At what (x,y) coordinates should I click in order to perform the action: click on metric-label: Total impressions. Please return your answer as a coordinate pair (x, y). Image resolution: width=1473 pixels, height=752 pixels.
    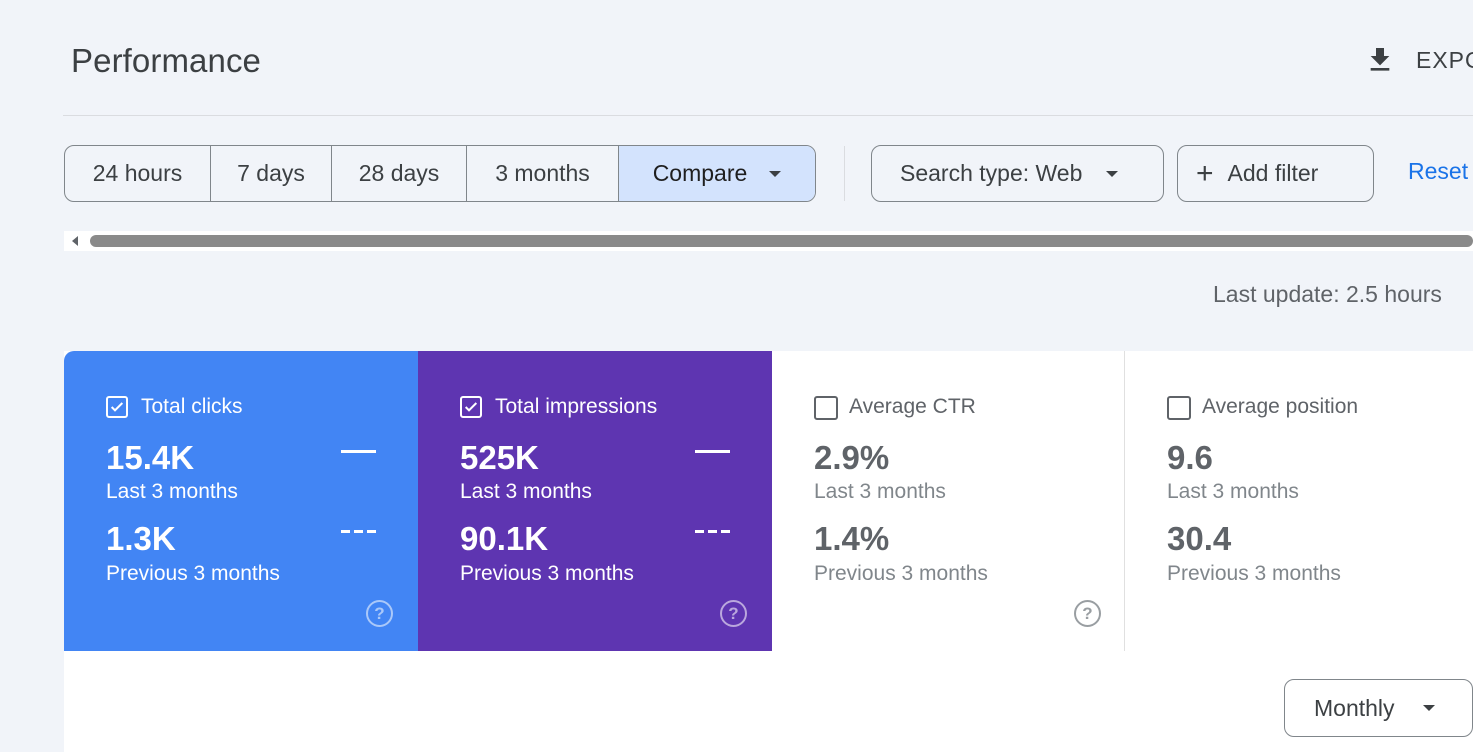
    Looking at the image, I should click on (576, 406).